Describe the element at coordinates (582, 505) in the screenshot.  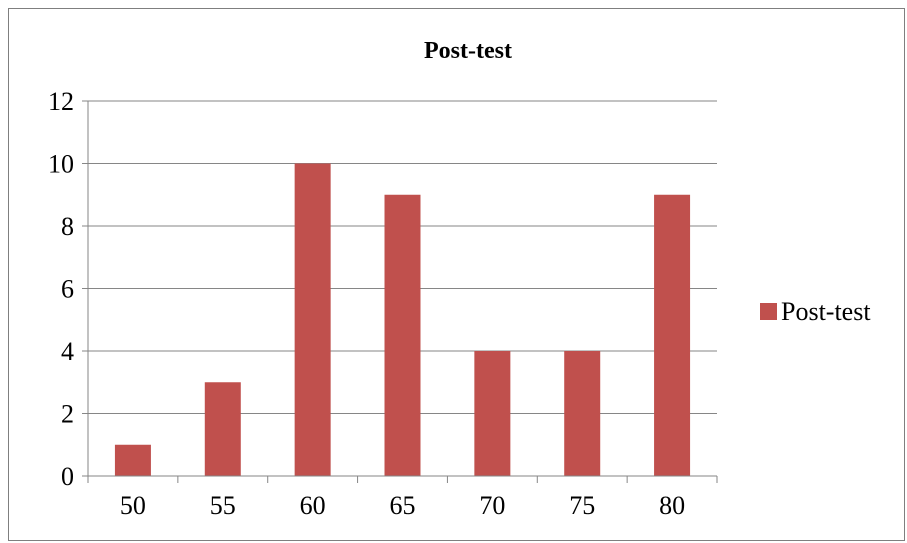
I see `x-tick-label: 75` at that location.